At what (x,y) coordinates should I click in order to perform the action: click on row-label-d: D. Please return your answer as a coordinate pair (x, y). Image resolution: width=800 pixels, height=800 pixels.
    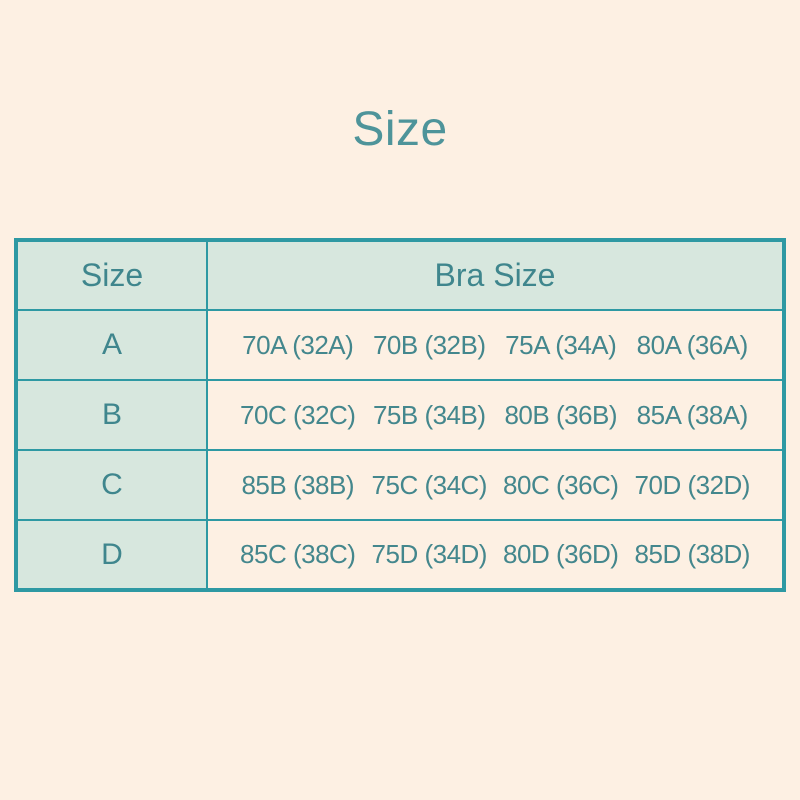
    Looking at the image, I should click on (111, 555).